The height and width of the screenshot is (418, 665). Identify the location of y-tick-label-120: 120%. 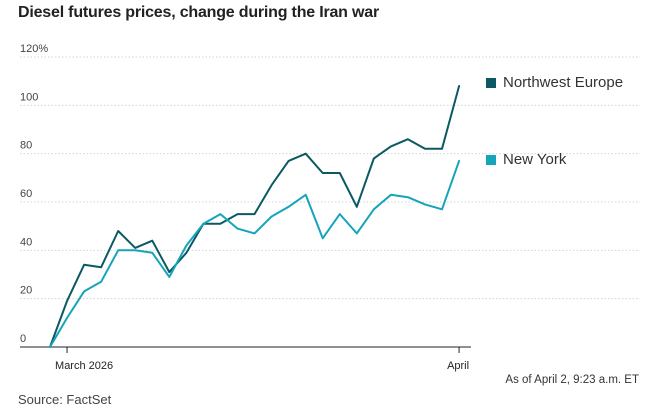
(34, 49).